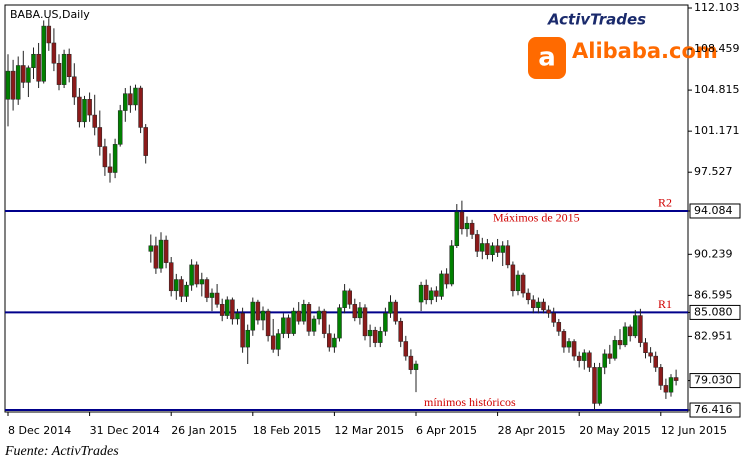 The height and width of the screenshot is (463, 745). I want to click on source: Fuente: ActivTrades, so click(61, 451).